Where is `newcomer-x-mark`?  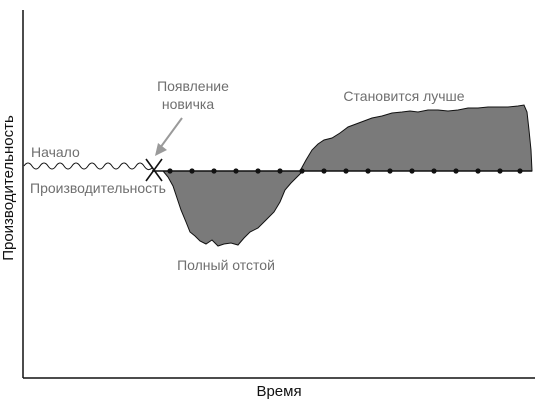
newcomer-x-mark is located at coordinates (154, 170).